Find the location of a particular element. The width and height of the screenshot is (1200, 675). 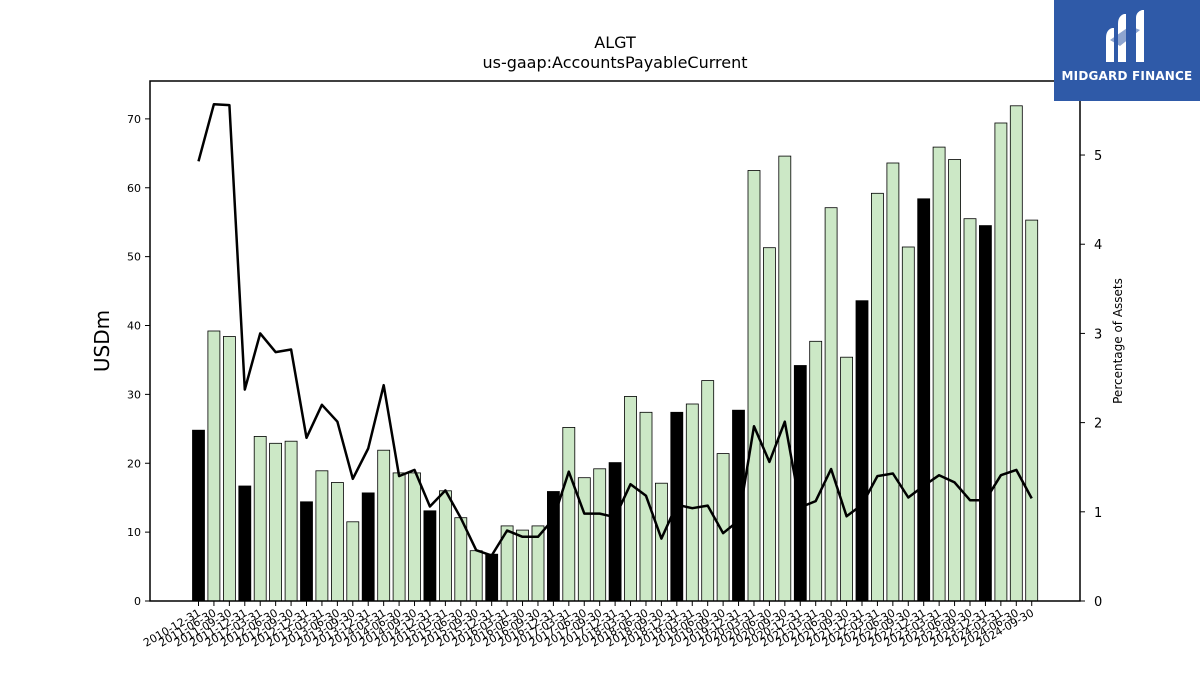

y-tick-label: 50 is located at coordinates (134, 257).